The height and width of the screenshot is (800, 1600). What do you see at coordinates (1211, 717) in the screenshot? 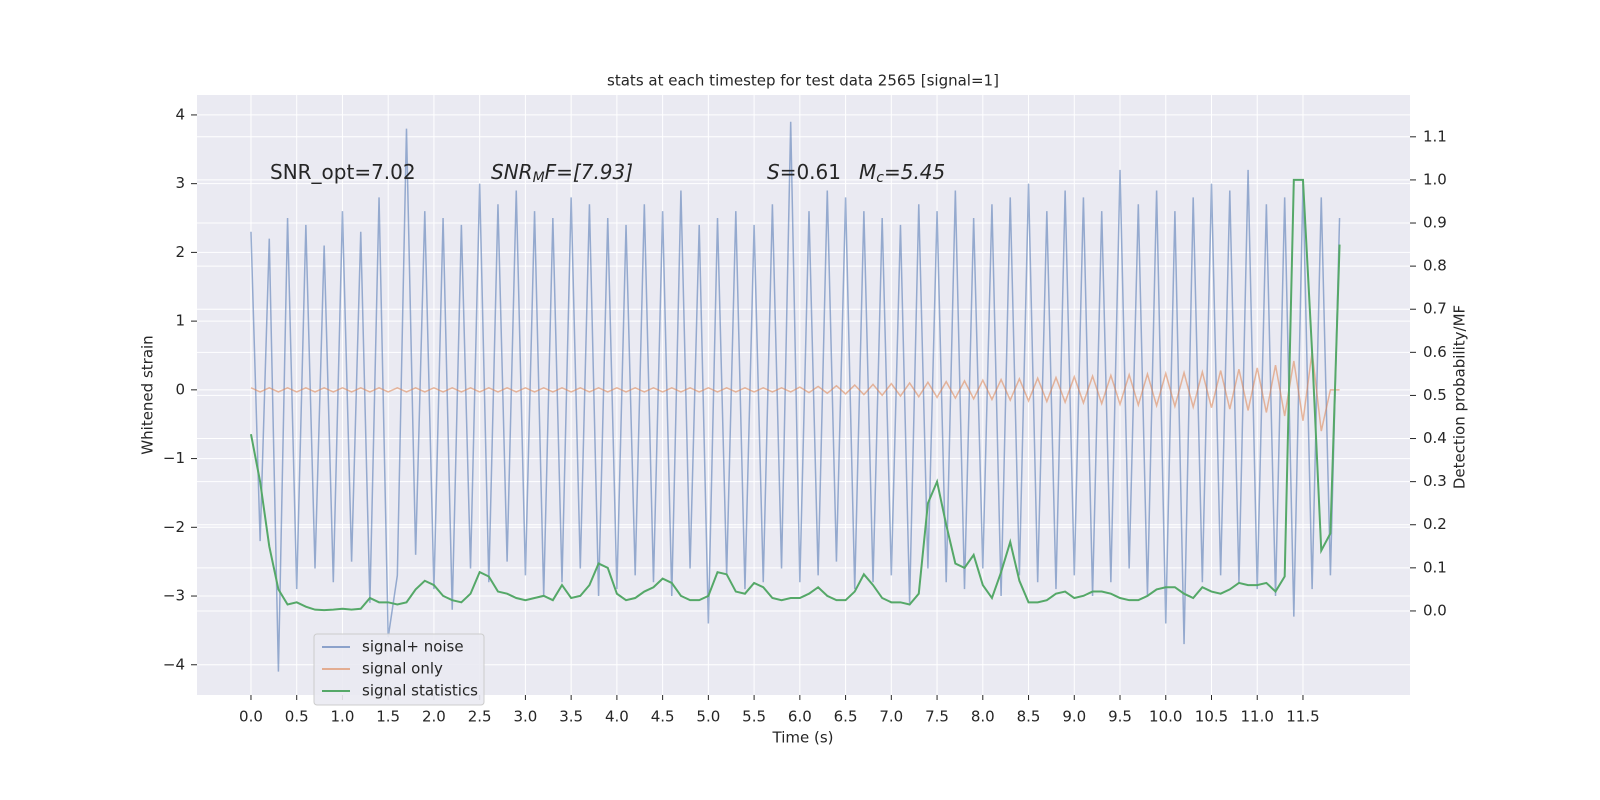
I see `x-tick-label: 10.5` at bounding box center [1211, 717].